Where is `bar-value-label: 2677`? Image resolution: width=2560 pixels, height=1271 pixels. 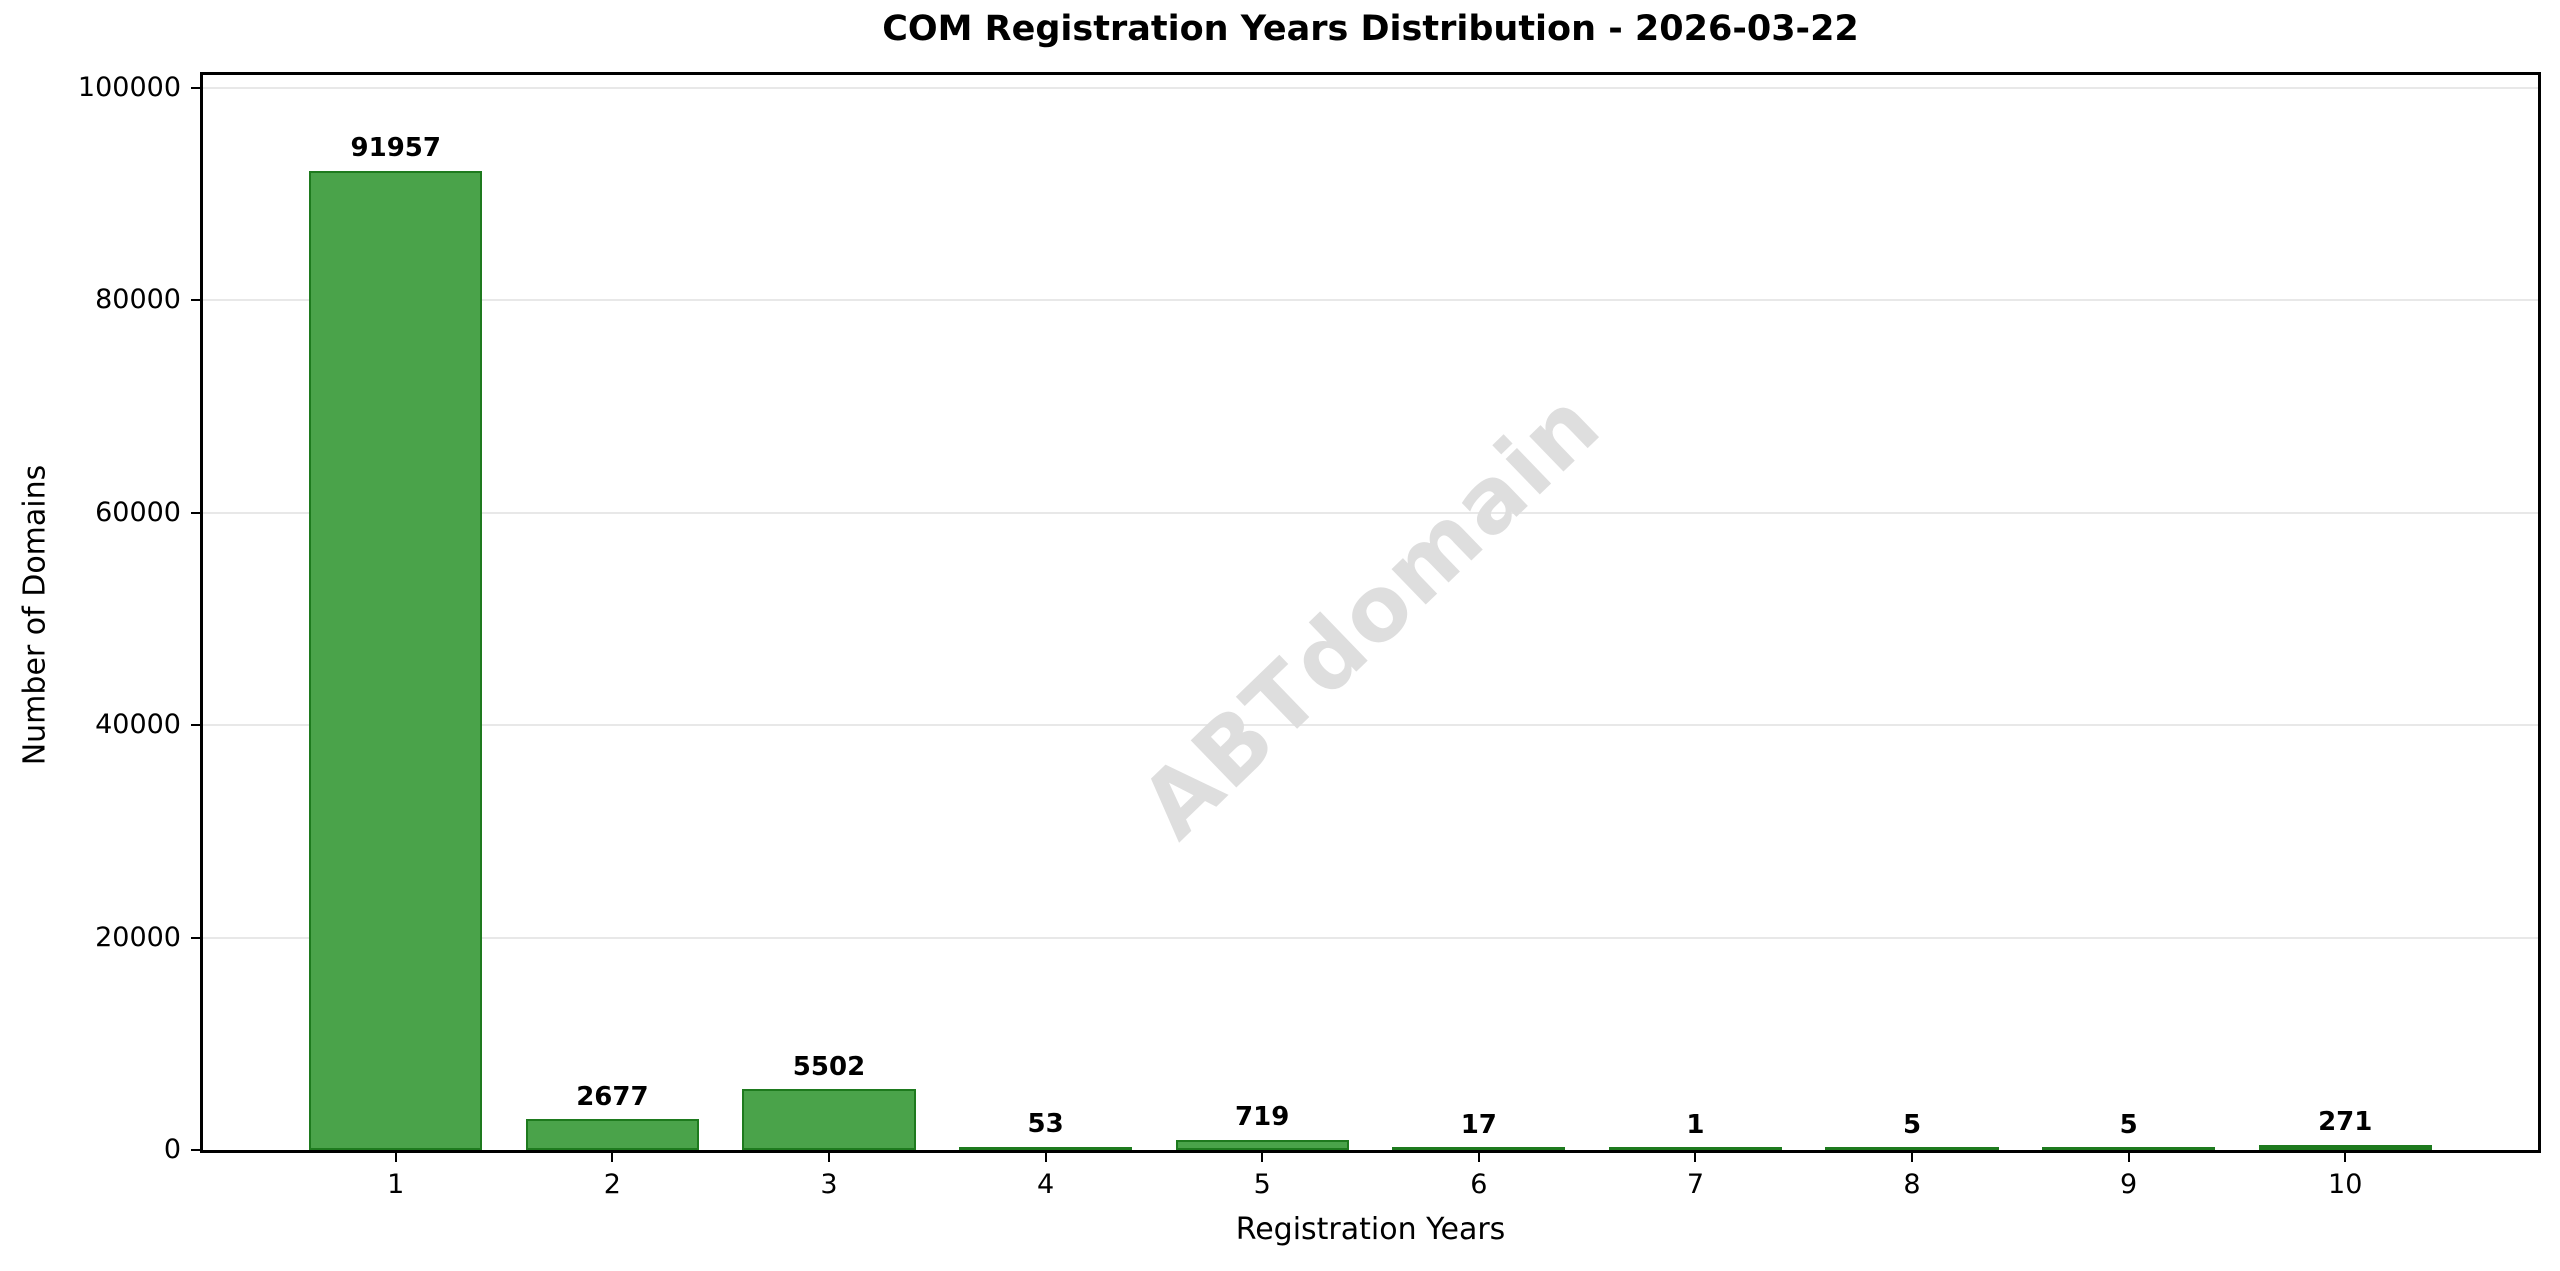 bar-value-label: 2677 is located at coordinates (612, 1096).